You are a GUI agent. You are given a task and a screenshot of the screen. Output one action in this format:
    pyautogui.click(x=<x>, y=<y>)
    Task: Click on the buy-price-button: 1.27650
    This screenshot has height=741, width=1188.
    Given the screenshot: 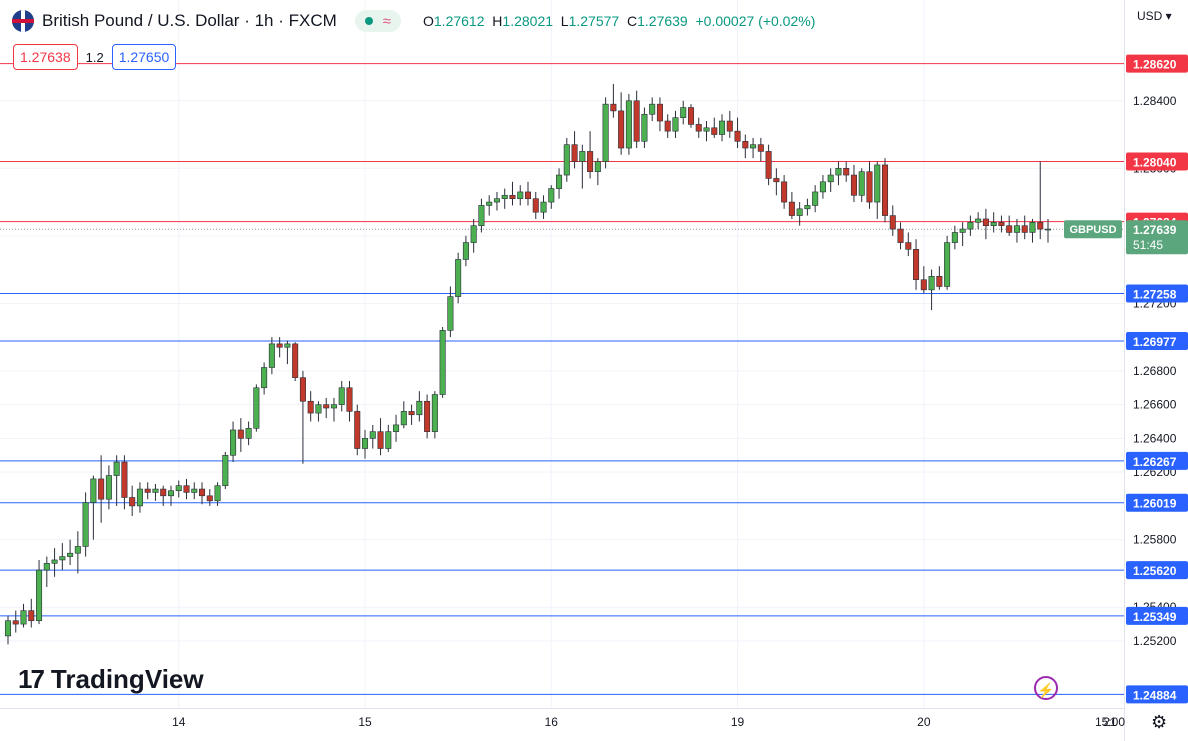 What is the action you would take?
    pyautogui.click(x=144, y=57)
    